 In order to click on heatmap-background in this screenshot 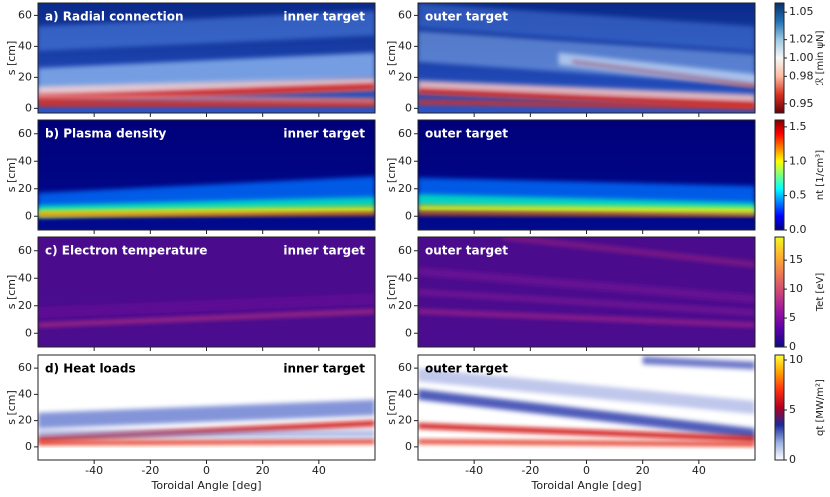, I will do `click(206, 292)`.